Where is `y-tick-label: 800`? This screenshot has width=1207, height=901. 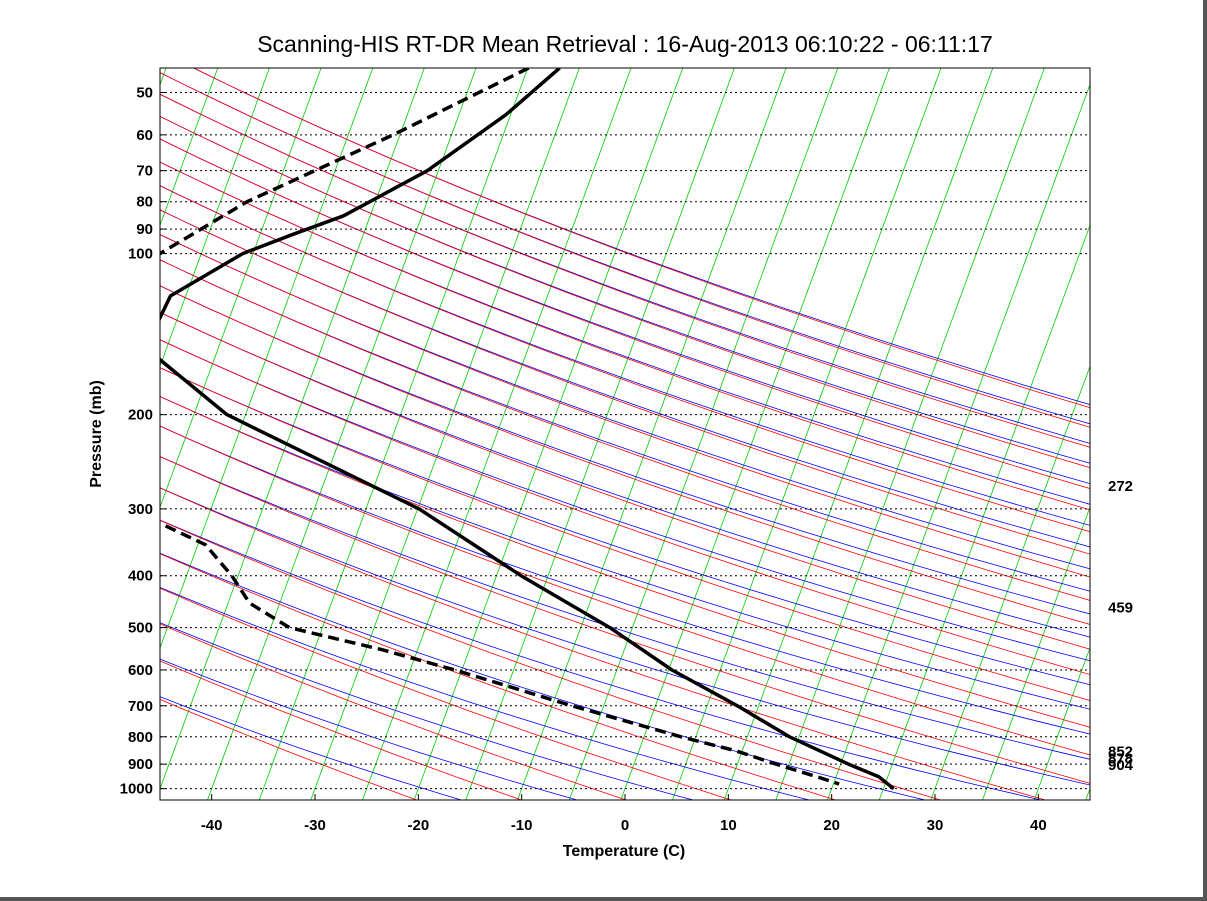 y-tick-label: 800 is located at coordinates (140, 737).